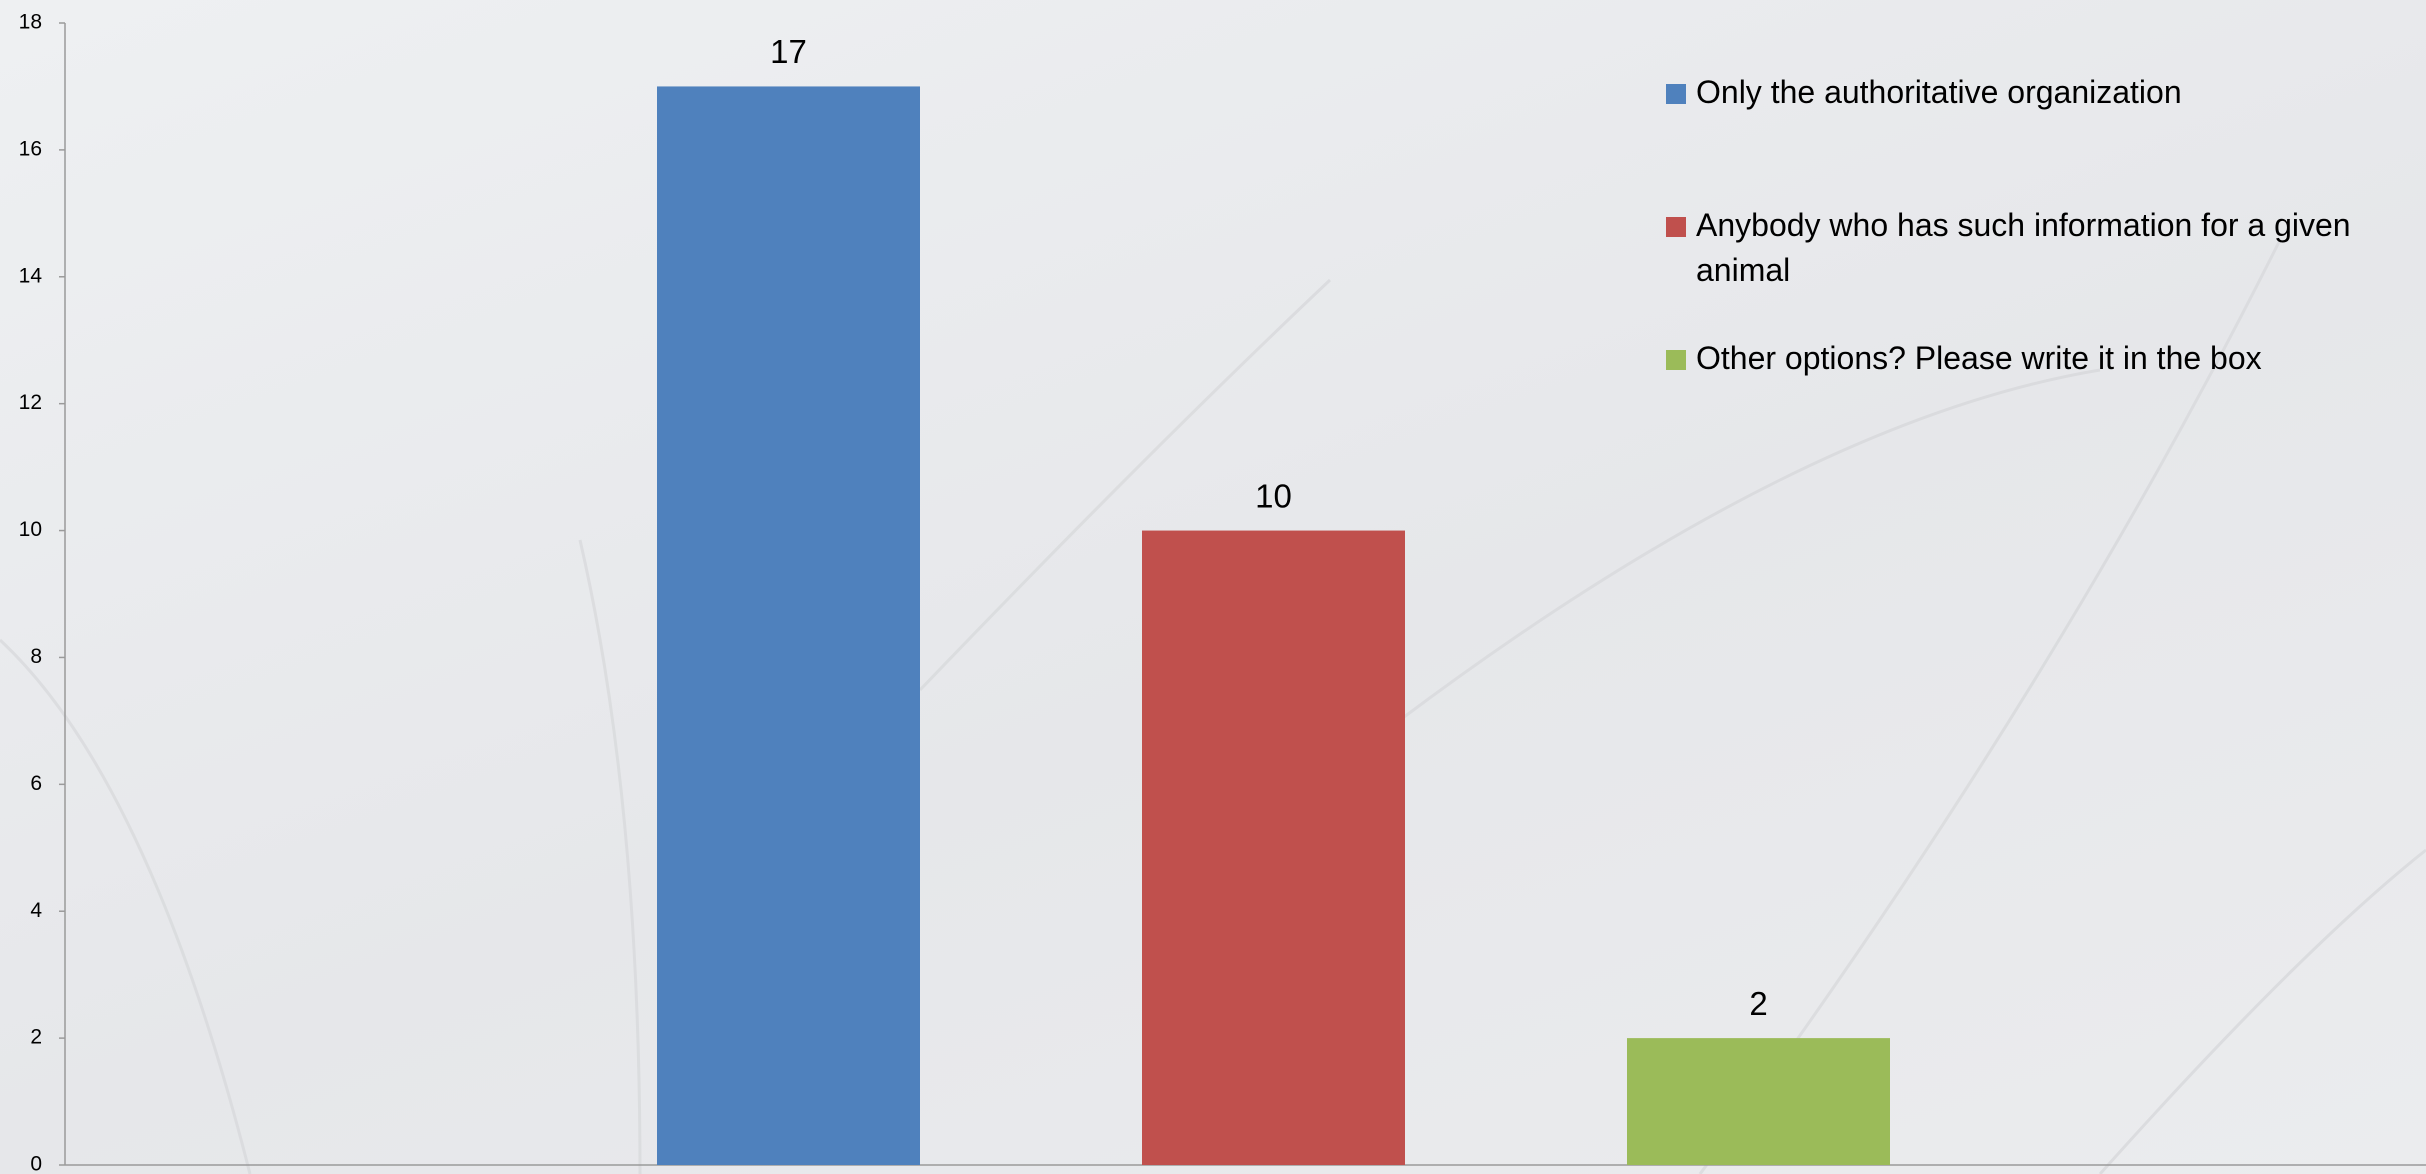  Describe the element at coordinates (788, 51) in the screenshot. I see `value-label: 17` at that location.